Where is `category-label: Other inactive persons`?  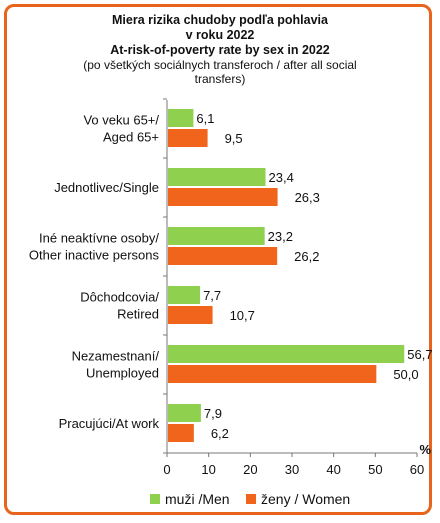 category-label: Other inactive persons is located at coordinates (94, 255).